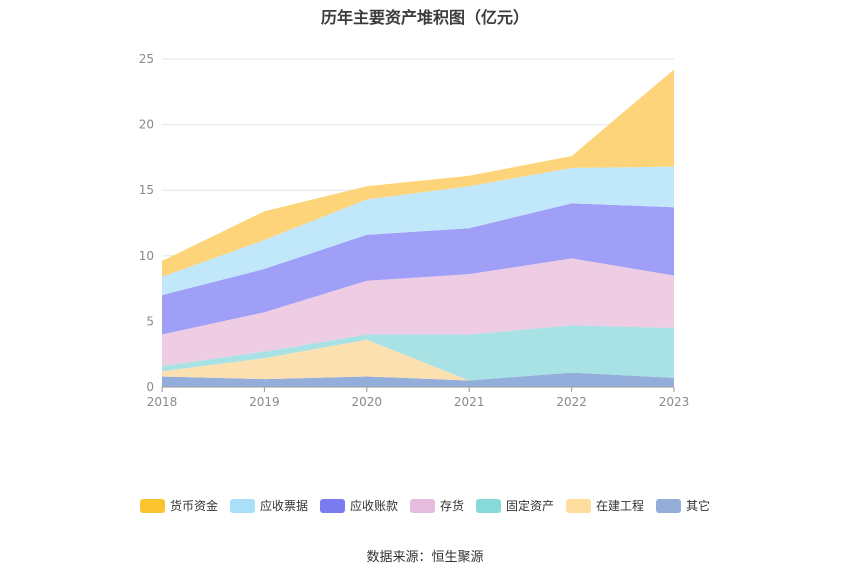  What do you see at coordinates (436, 505) in the screenshot?
I see `legend-item: 存货` at bounding box center [436, 505].